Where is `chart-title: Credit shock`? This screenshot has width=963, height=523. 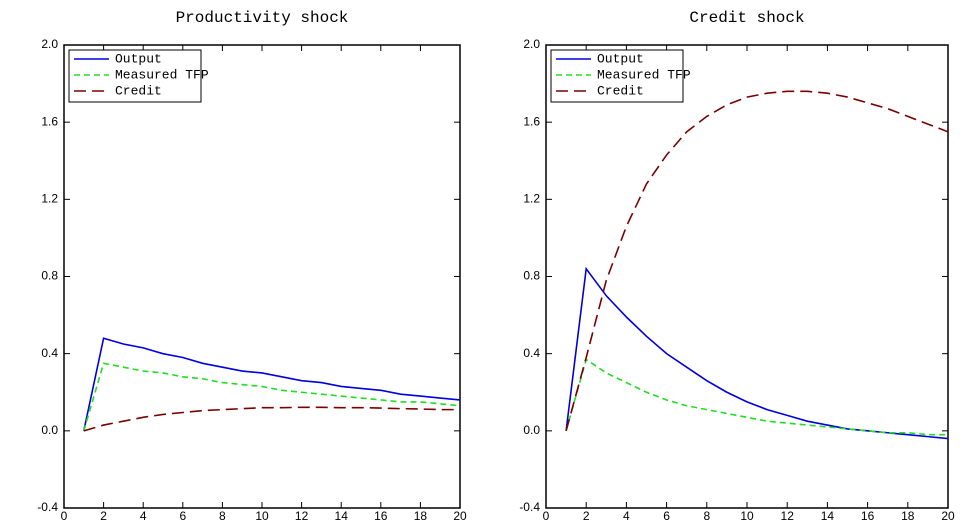
chart-title: Credit shock is located at coordinates (746, 18).